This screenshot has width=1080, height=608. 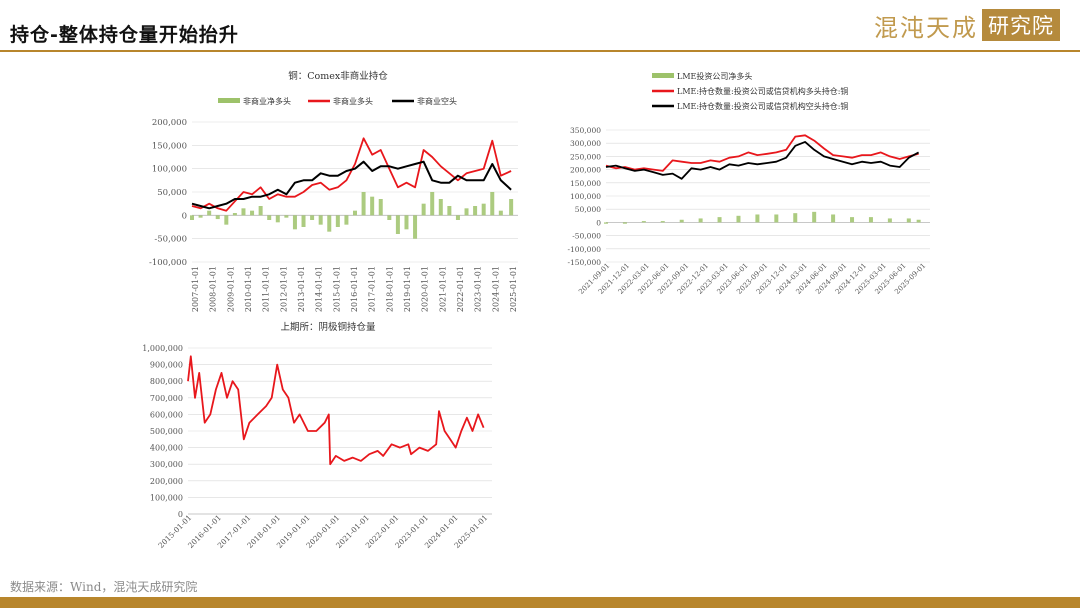 What do you see at coordinates (162, 348) in the screenshot?
I see `y-tick-label: 1,000,000` at bounding box center [162, 348].